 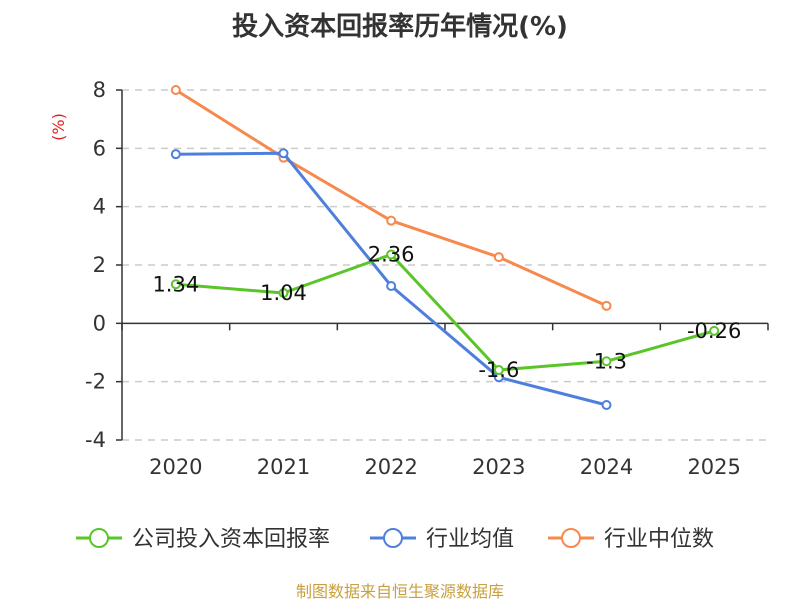 I want to click on chart-title: 投入资本回报率历年情况(%), so click(x=400, y=27).